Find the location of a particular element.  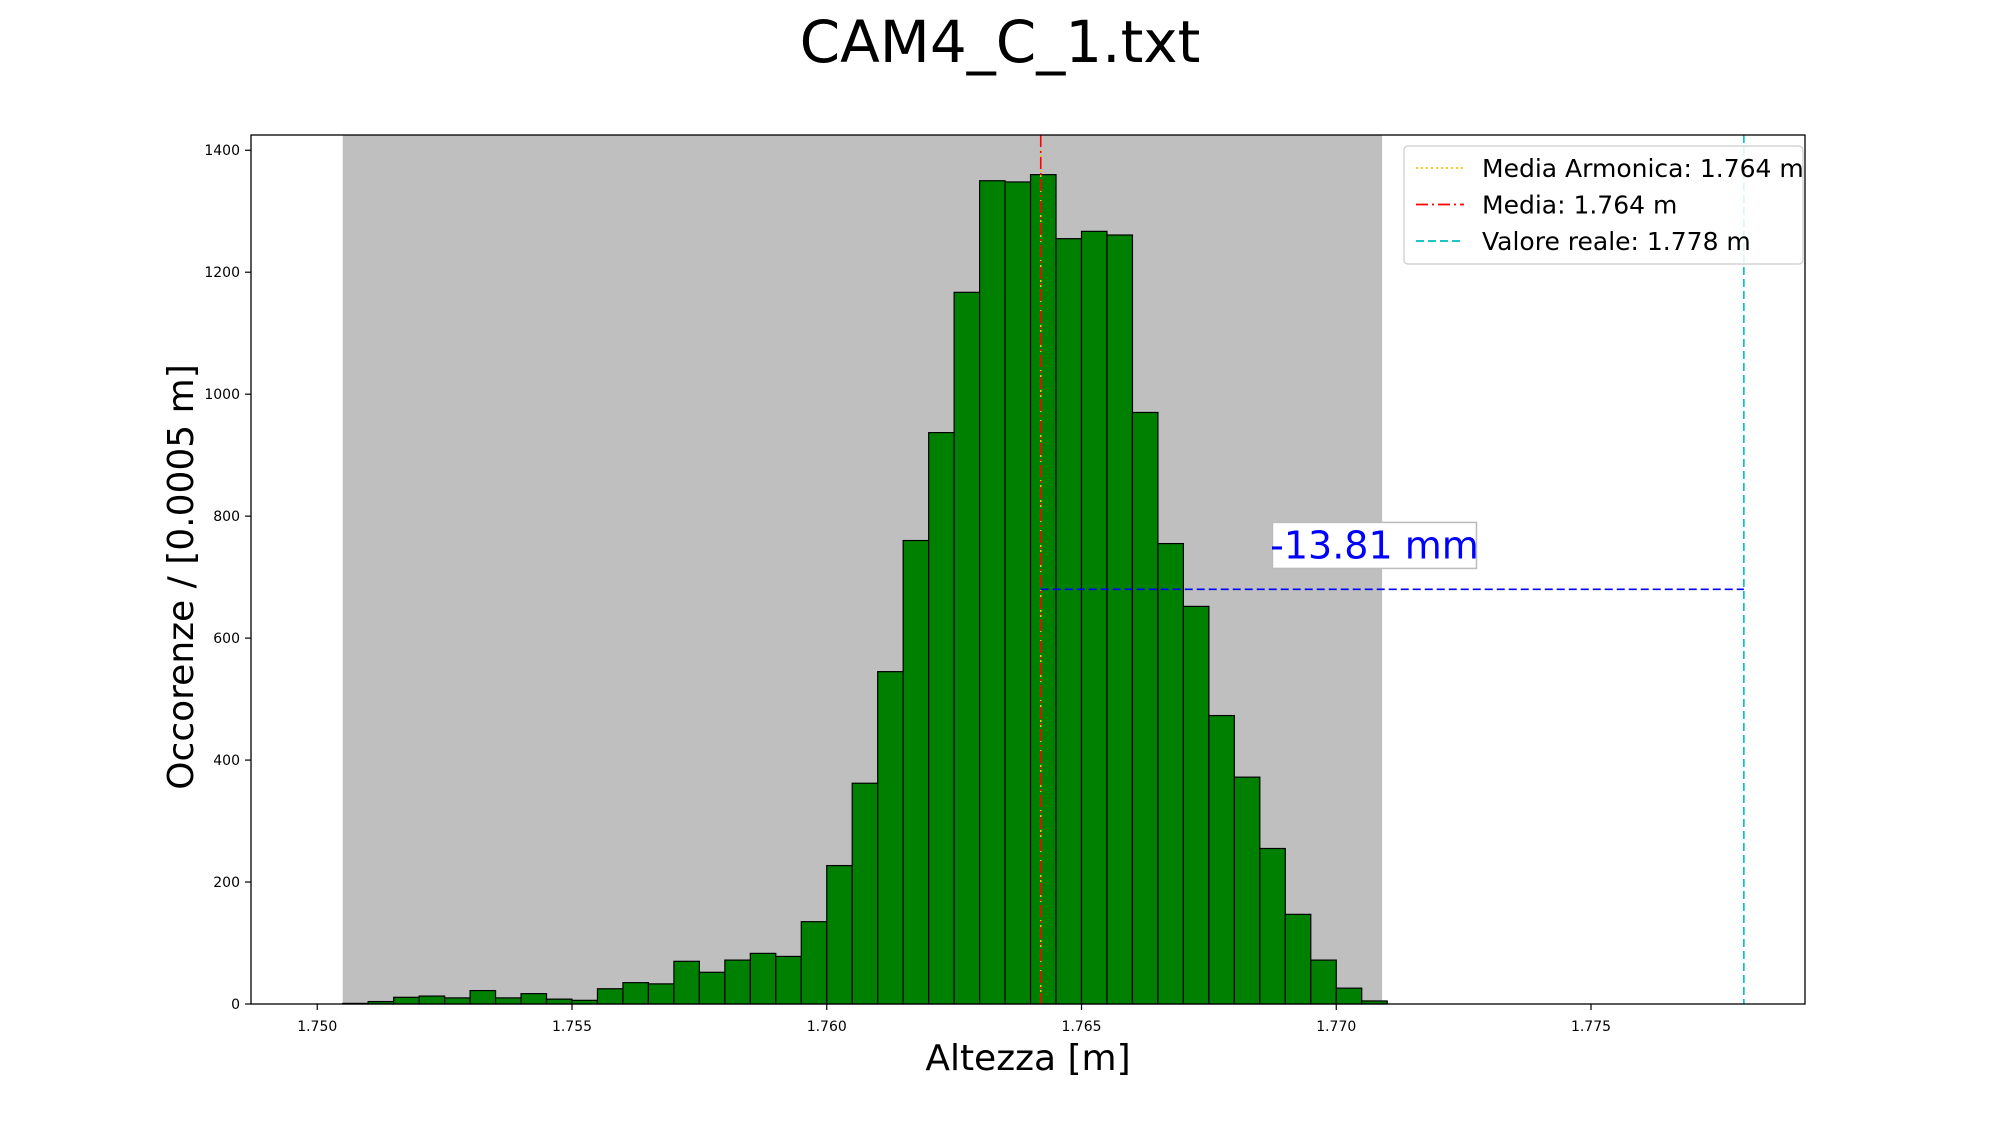

y-tick-label: 200 is located at coordinates (226, 883).